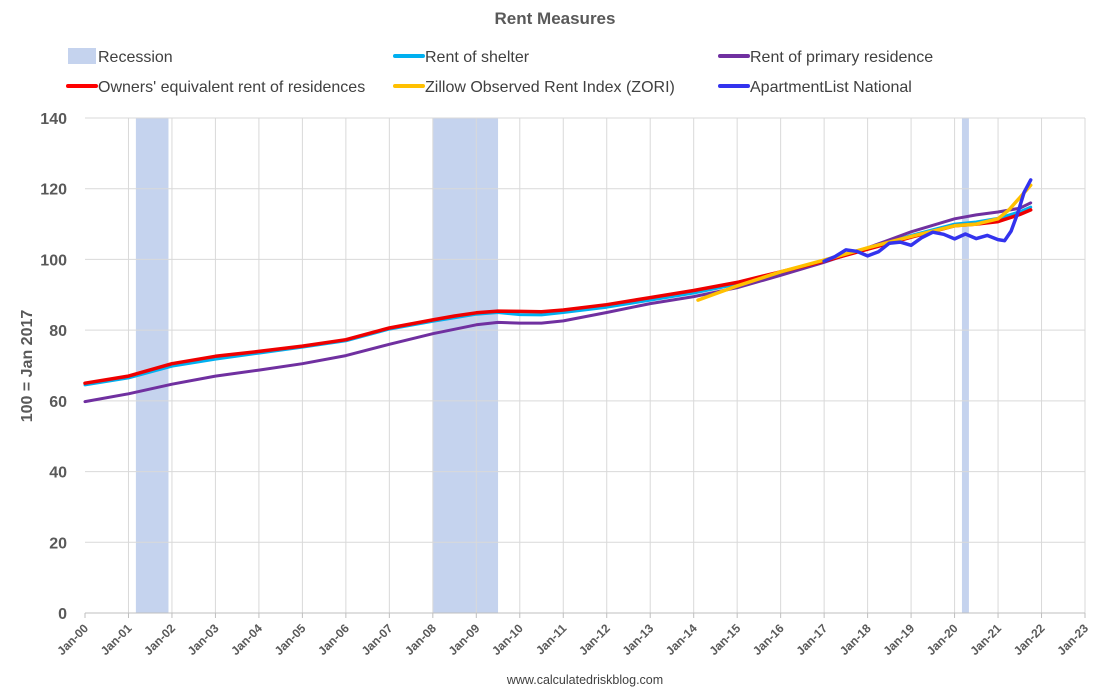 The image size is (1105, 695). Describe the element at coordinates (58, 402) in the screenshot. I see `y-tick-label-60: 60` at that location.